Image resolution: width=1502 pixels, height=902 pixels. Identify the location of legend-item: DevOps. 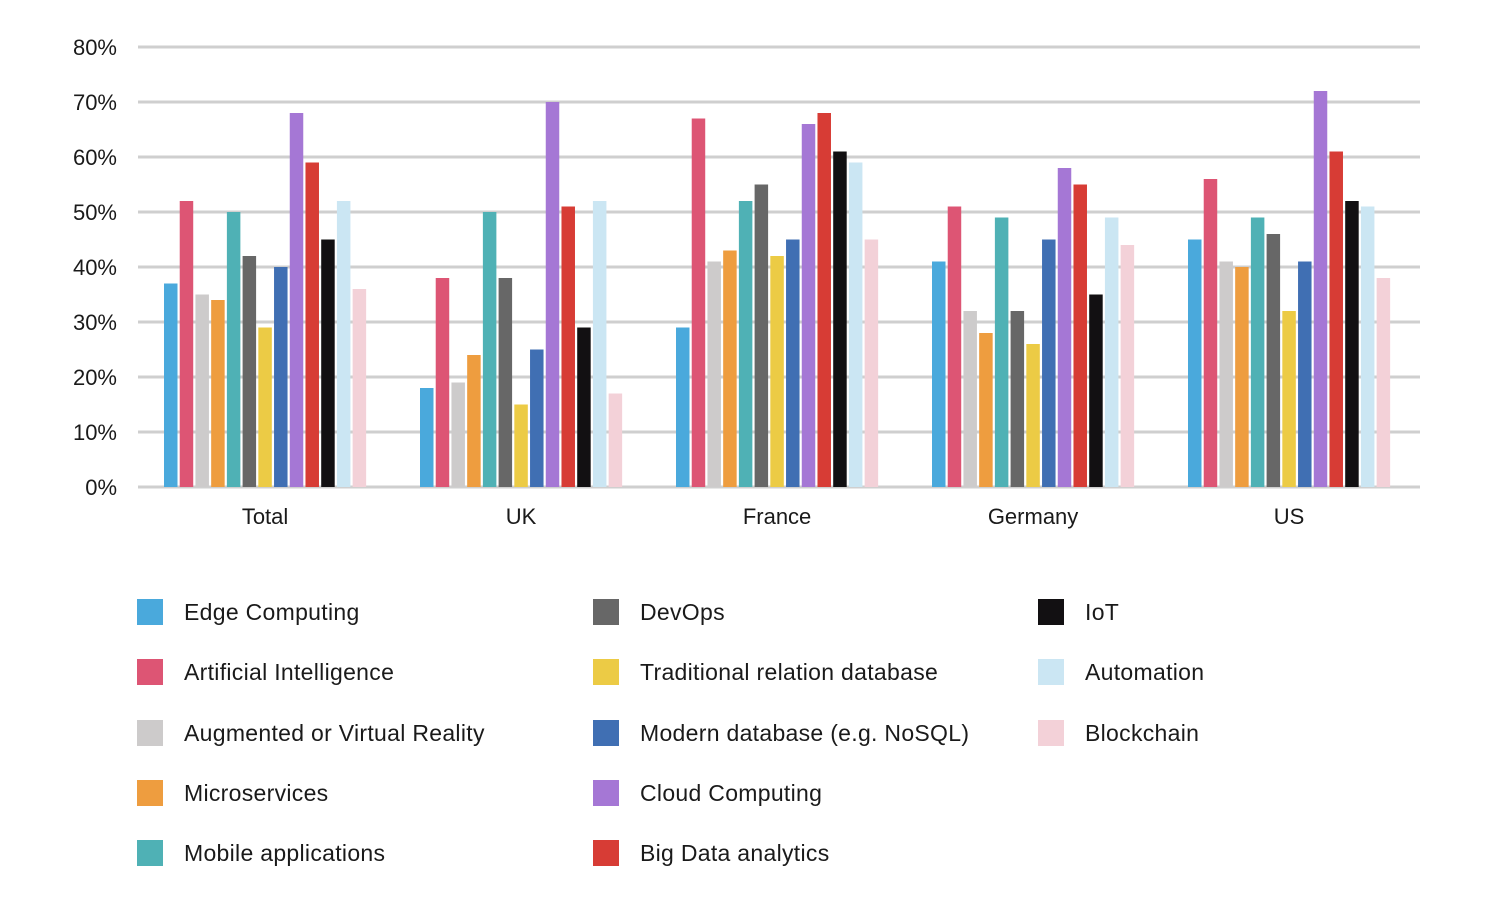
(659, 612).